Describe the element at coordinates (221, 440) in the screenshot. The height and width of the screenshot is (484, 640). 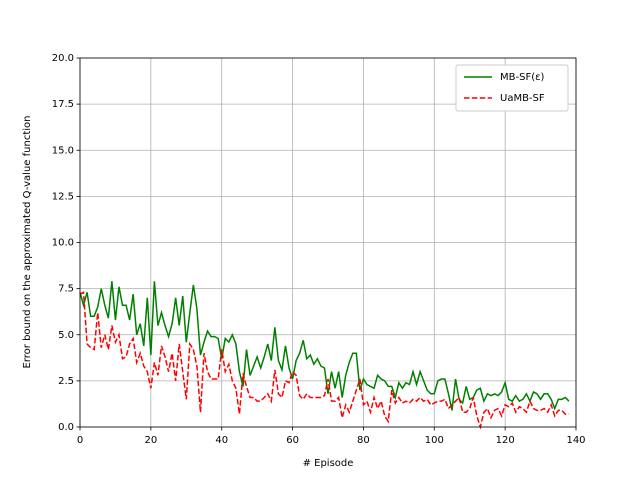
I see `x-tick-label: 40` at that location.